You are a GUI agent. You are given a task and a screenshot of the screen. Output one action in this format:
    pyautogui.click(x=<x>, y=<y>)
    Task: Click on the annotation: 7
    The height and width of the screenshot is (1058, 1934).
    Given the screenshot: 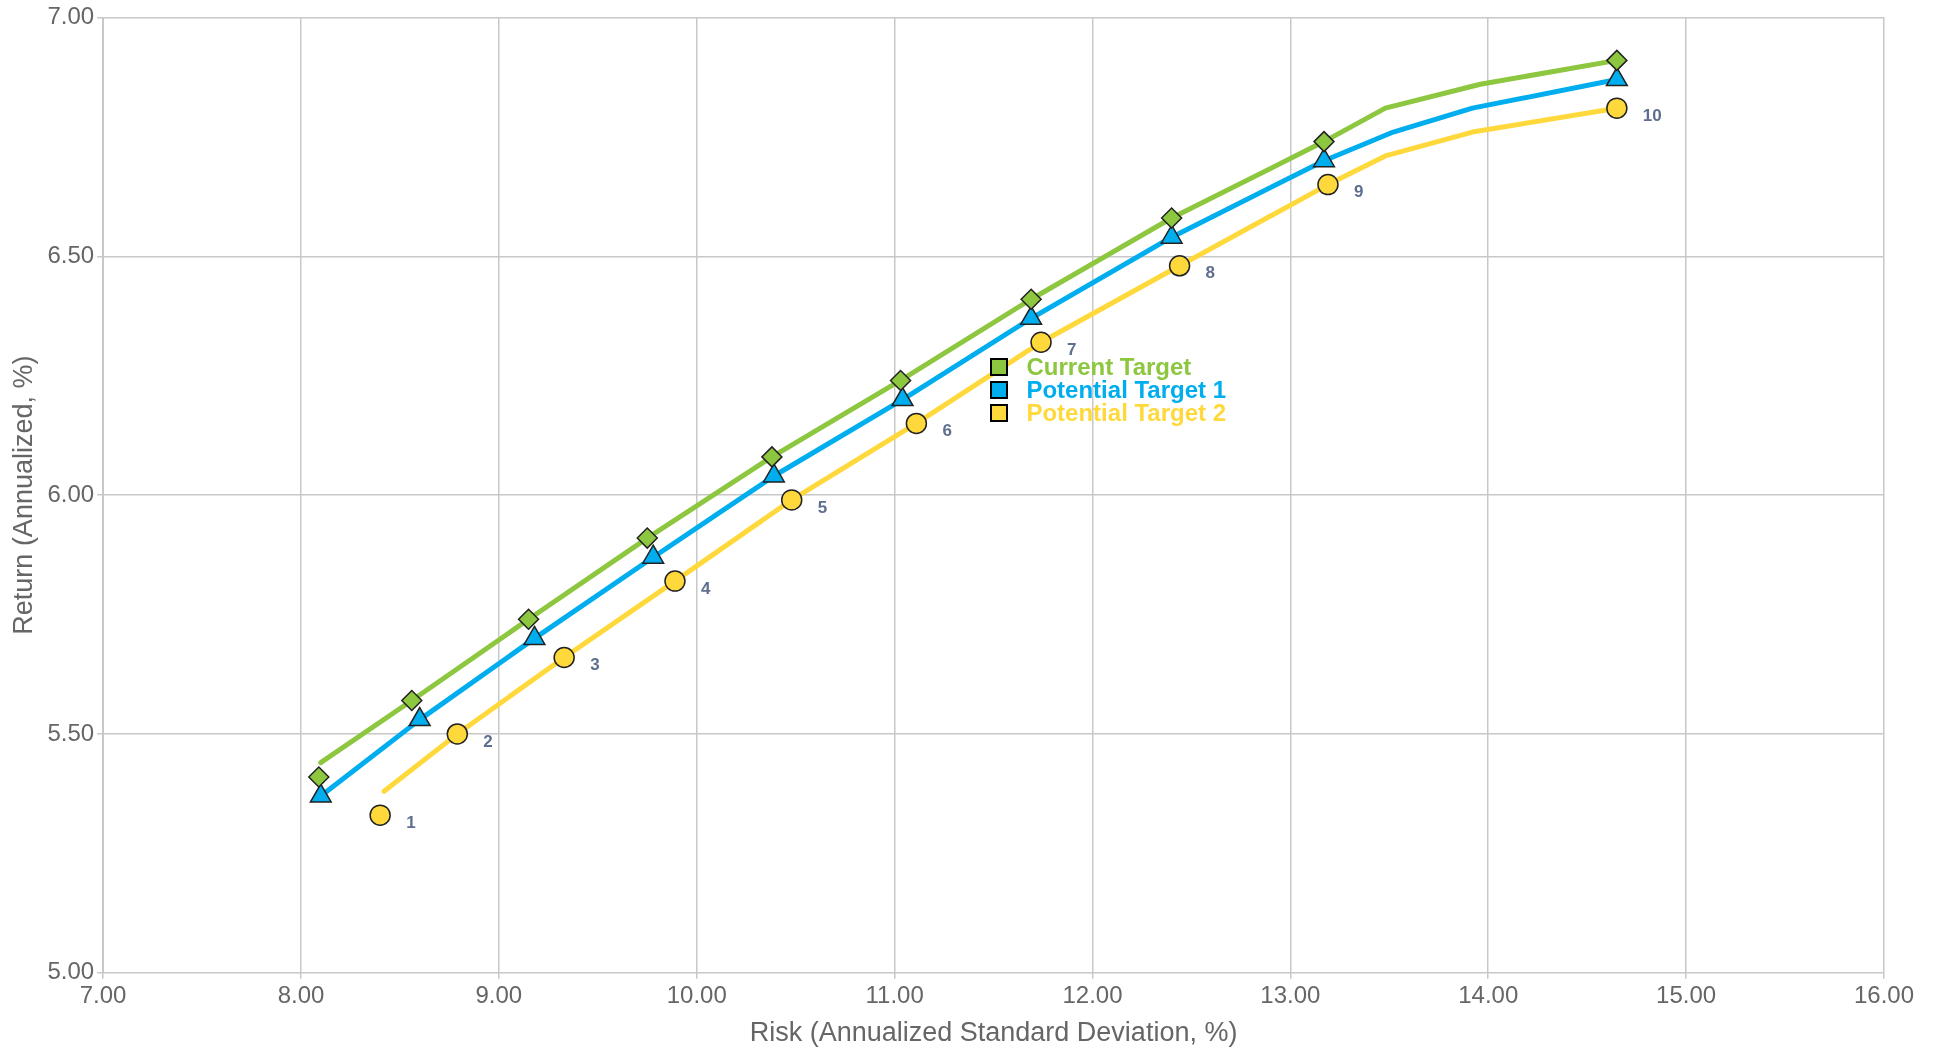 What is the action you would take?
    pyautogui.click(x=1072, y=349)
    